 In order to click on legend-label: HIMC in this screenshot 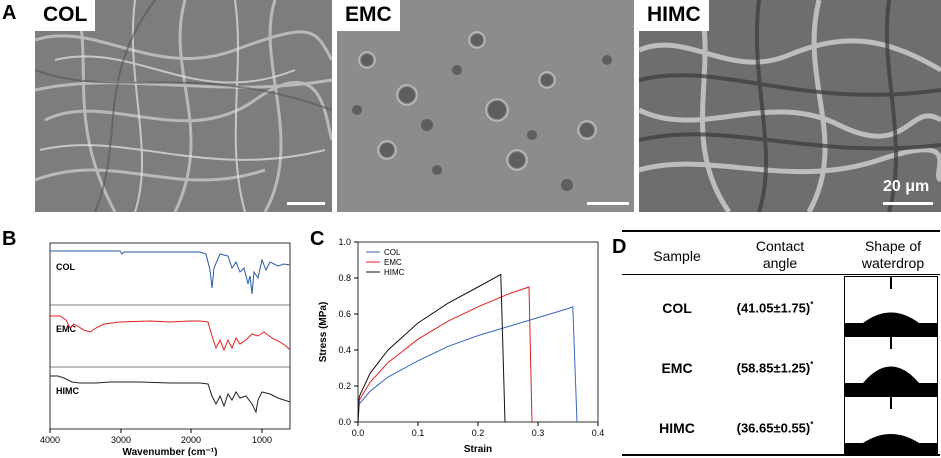, I will do `click(394, 272)`.